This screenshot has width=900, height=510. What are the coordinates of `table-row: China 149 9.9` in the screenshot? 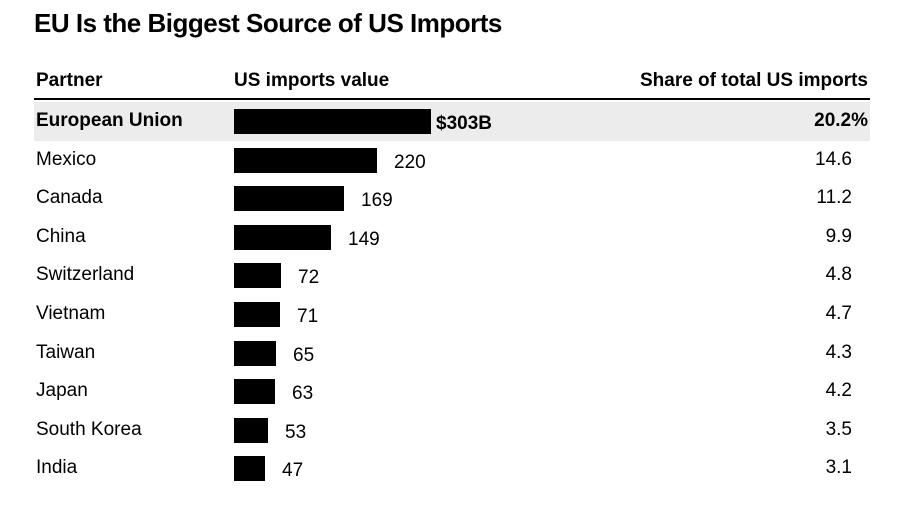 It's located at (452, 237).